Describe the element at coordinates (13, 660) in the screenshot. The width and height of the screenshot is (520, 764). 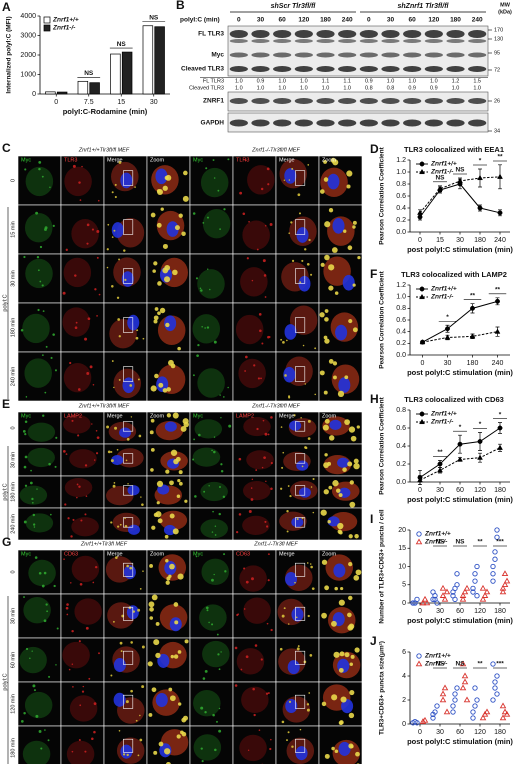
I see `row-label: 60 min` at that location.